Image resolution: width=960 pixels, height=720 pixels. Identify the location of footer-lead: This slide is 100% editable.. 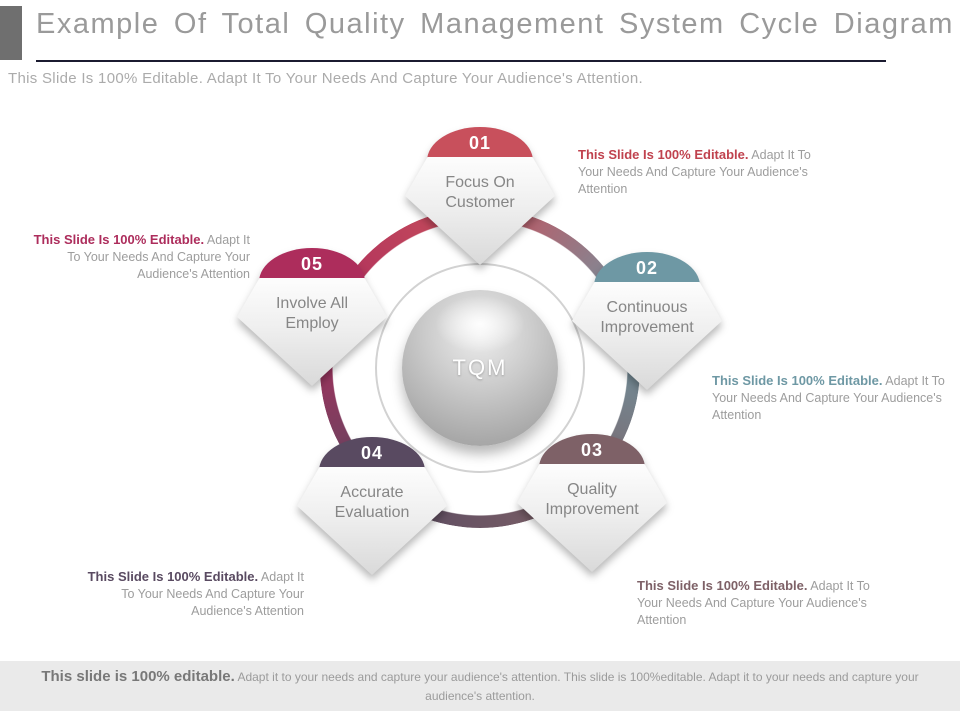
(138, 677).